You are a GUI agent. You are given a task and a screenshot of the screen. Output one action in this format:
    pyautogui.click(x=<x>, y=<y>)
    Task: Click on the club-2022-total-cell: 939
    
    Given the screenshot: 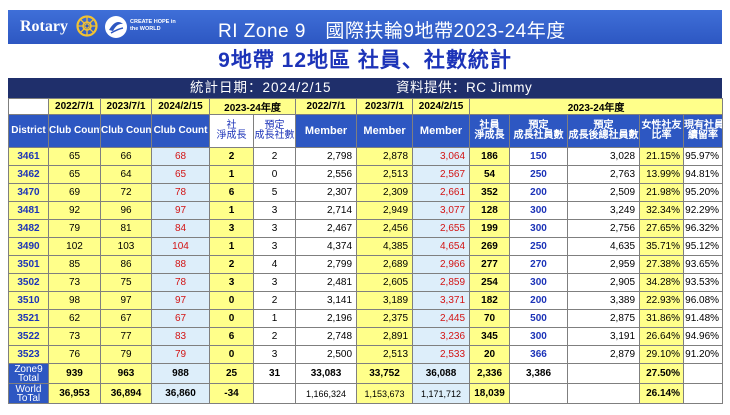 What is the action you would take?
    pyautogui.click(x=74, y=373)
    